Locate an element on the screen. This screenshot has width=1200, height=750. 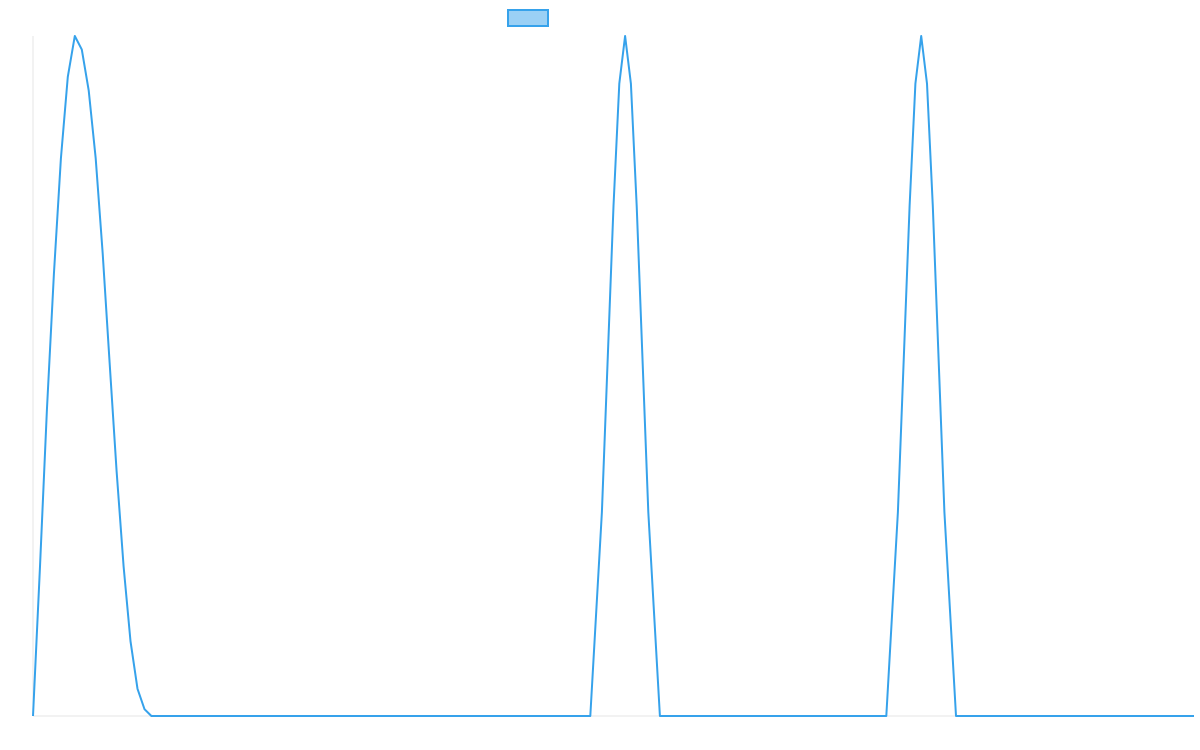
legend-swatch is located at coordinates (528, 18).